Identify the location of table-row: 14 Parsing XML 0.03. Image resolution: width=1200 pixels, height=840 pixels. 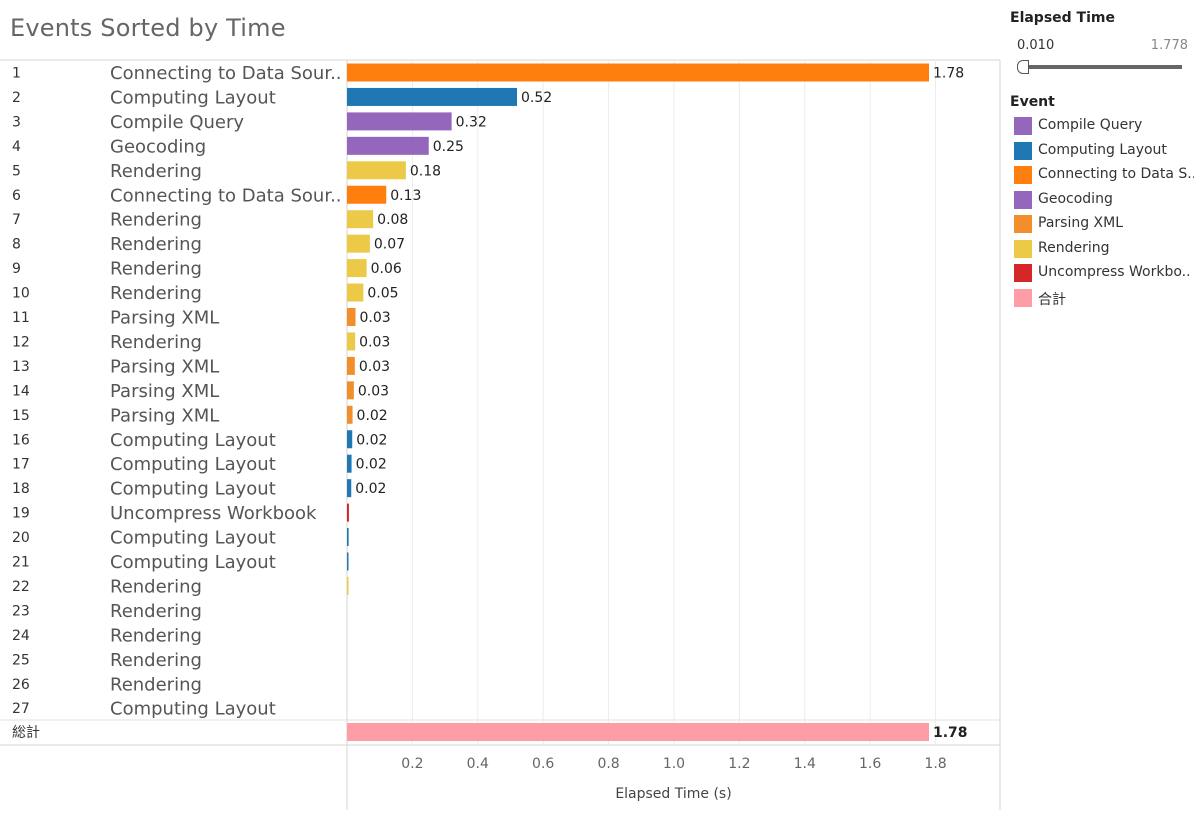
(200, 391).